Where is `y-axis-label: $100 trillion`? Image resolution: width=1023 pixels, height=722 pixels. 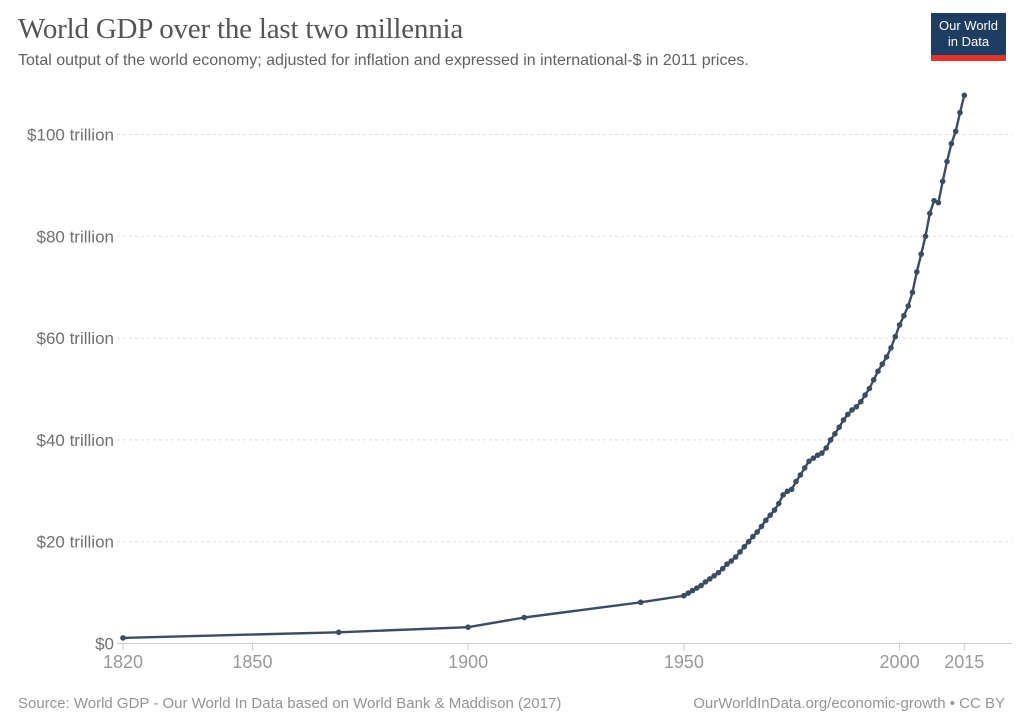
y-axis-label: $100 trillion is located at coordinates (70, 135).